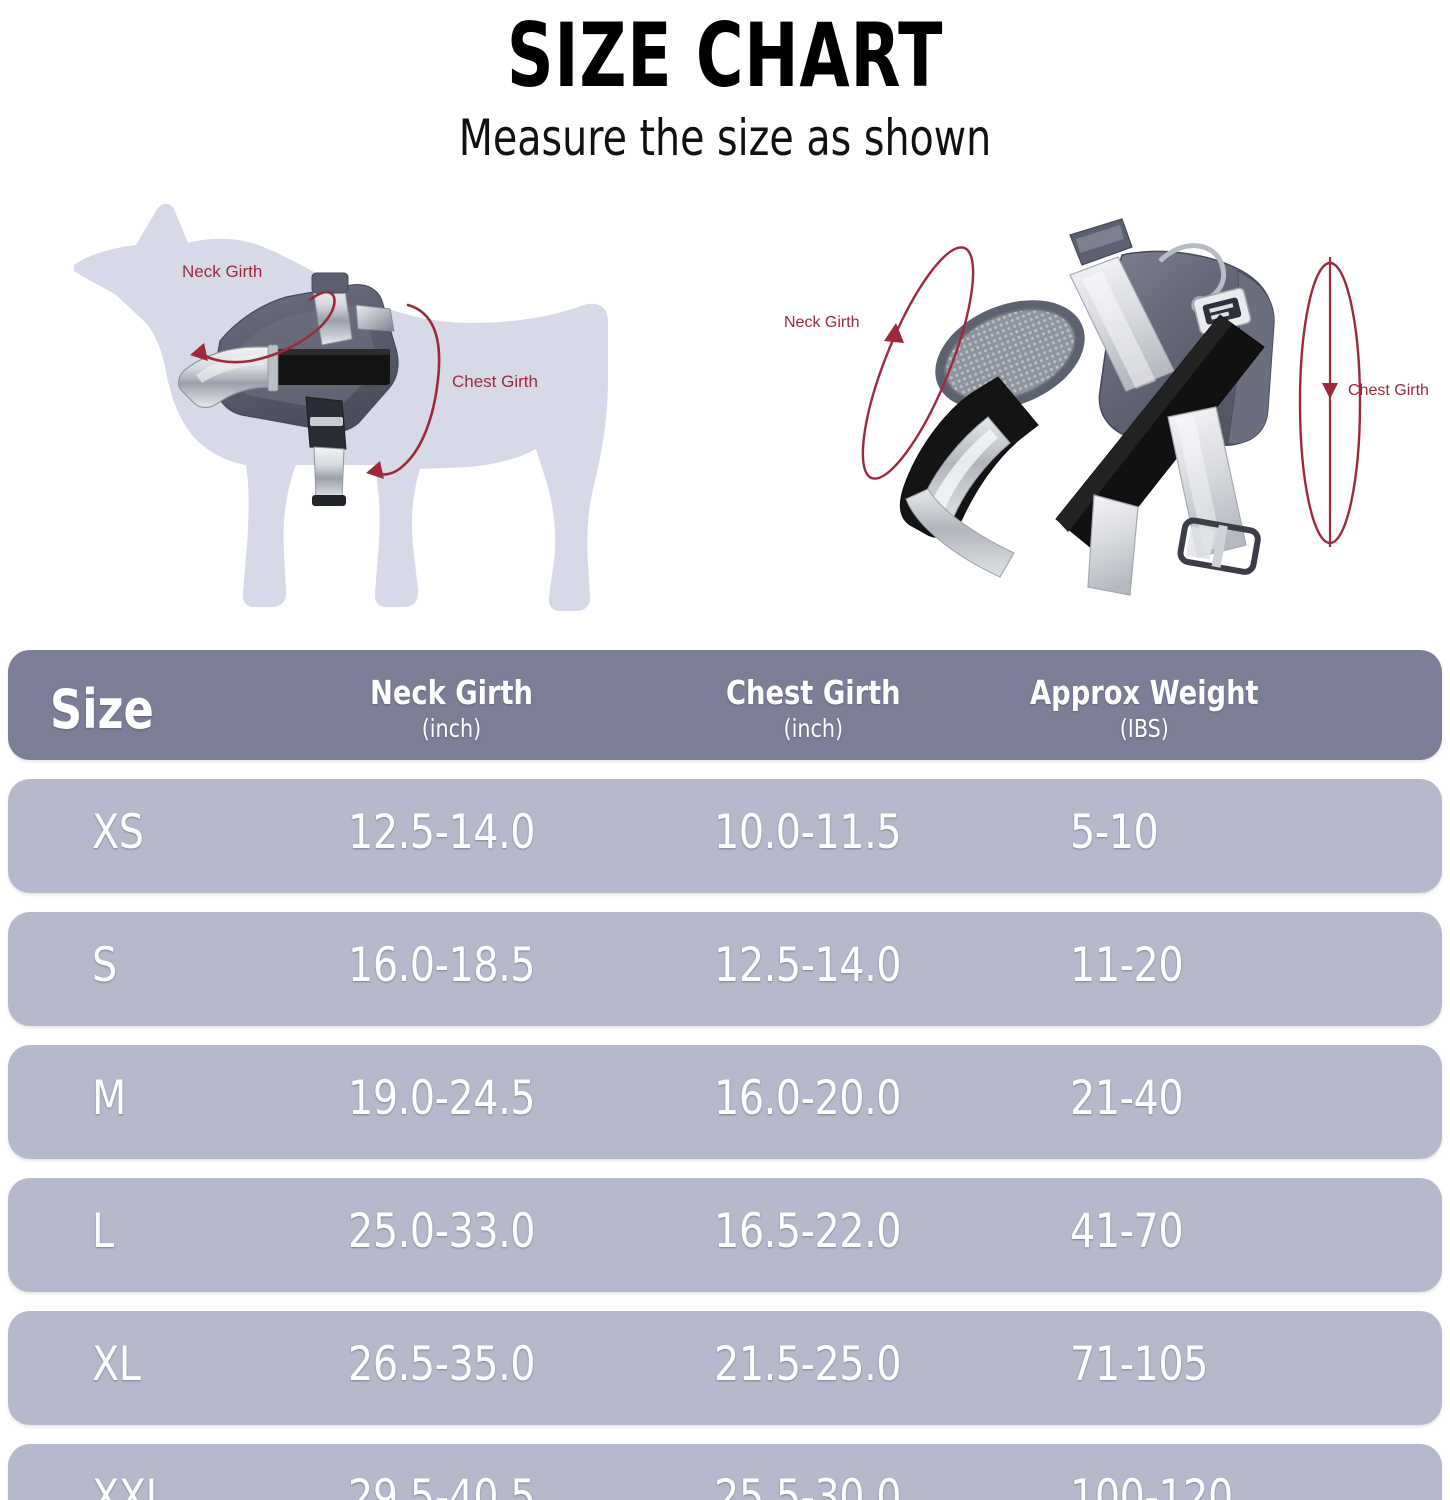 The width and height of the screenshot is (1450, 1500). Describe the element at coordinates (1388, 390) in the screenshot. I see `chest-girth-label-right: Chest Girth` at that location.